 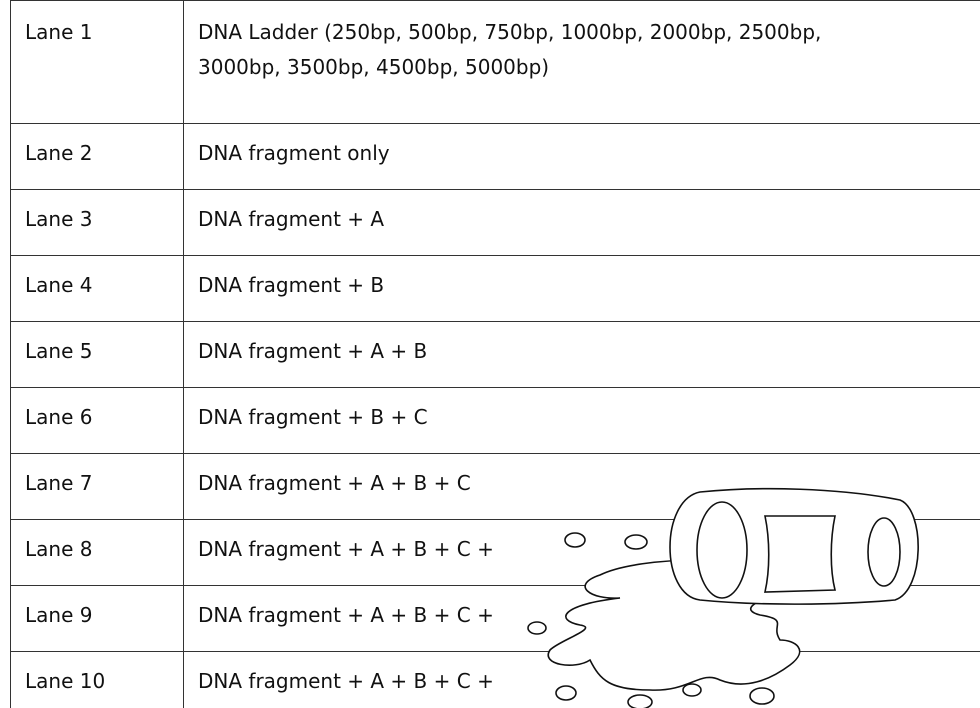 I want to click on table-row: Lane 6 DNA fragment + B + C, so click(x=495, y=420).